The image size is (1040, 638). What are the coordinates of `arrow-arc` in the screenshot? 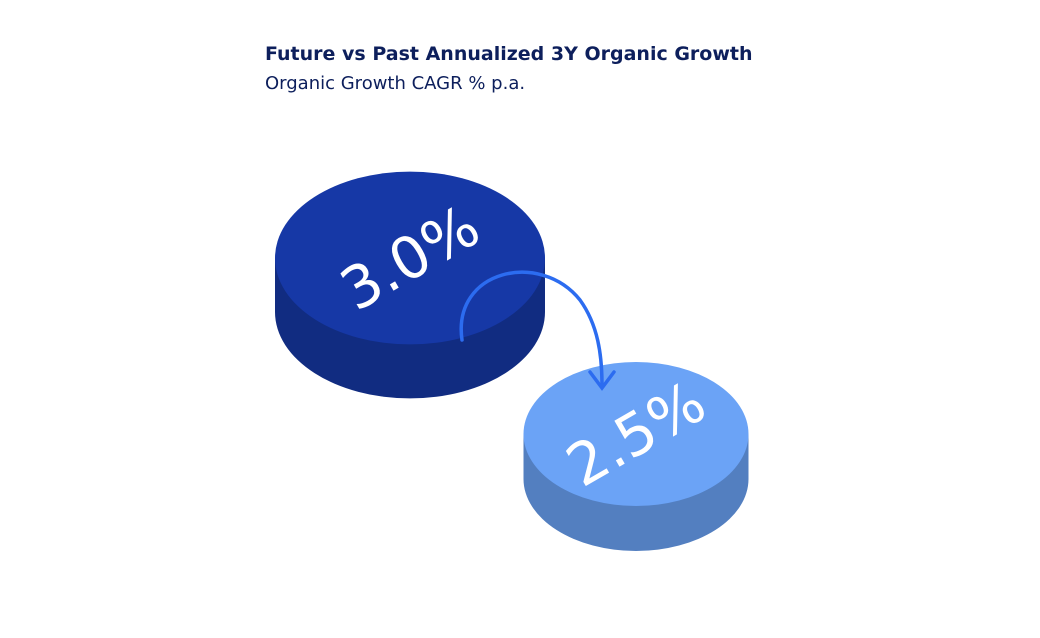 It's located at (531, 328).